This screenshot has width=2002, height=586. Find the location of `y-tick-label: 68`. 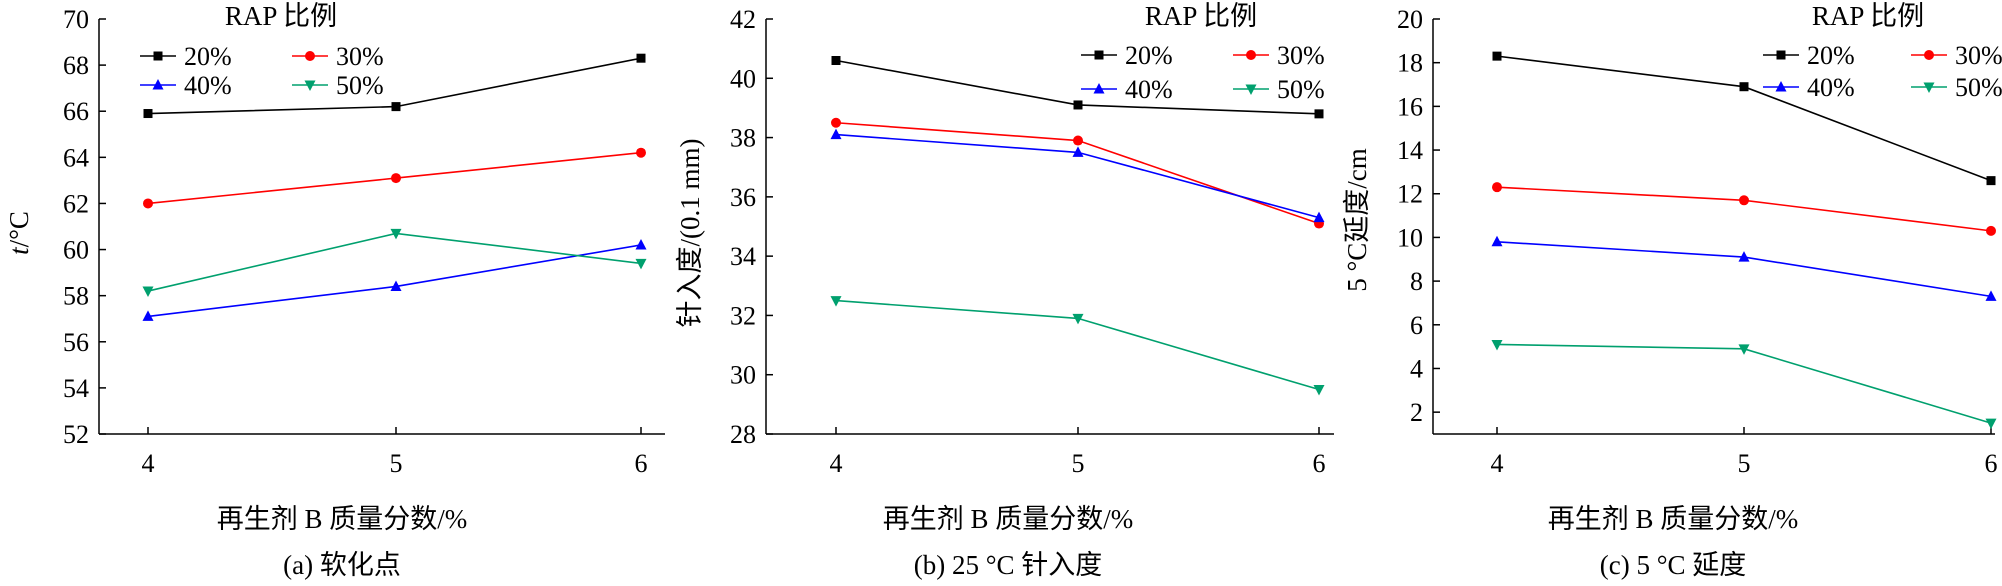

y-tick-label: 68 is located at coordinates (76, 65).